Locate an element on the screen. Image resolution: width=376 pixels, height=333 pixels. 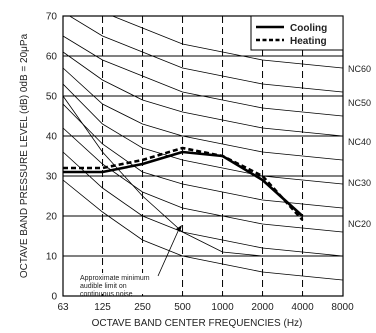
y-tick-label: 60 is located at coordinates (52, 57).